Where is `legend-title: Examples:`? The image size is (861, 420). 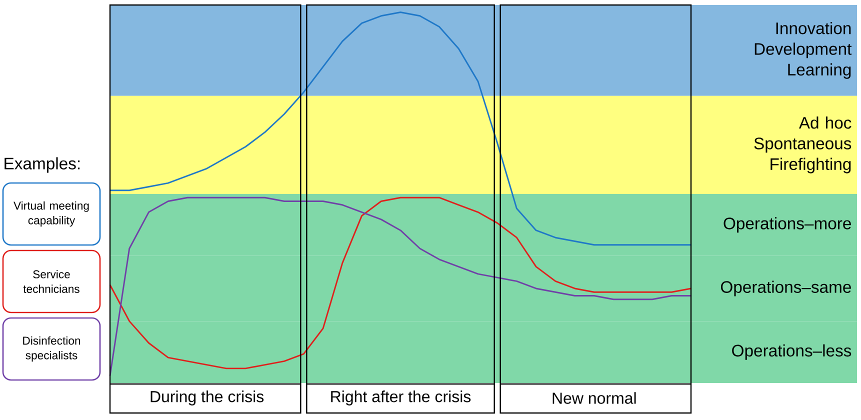
legend-title: Examples: is located at coordinates (42, 165).